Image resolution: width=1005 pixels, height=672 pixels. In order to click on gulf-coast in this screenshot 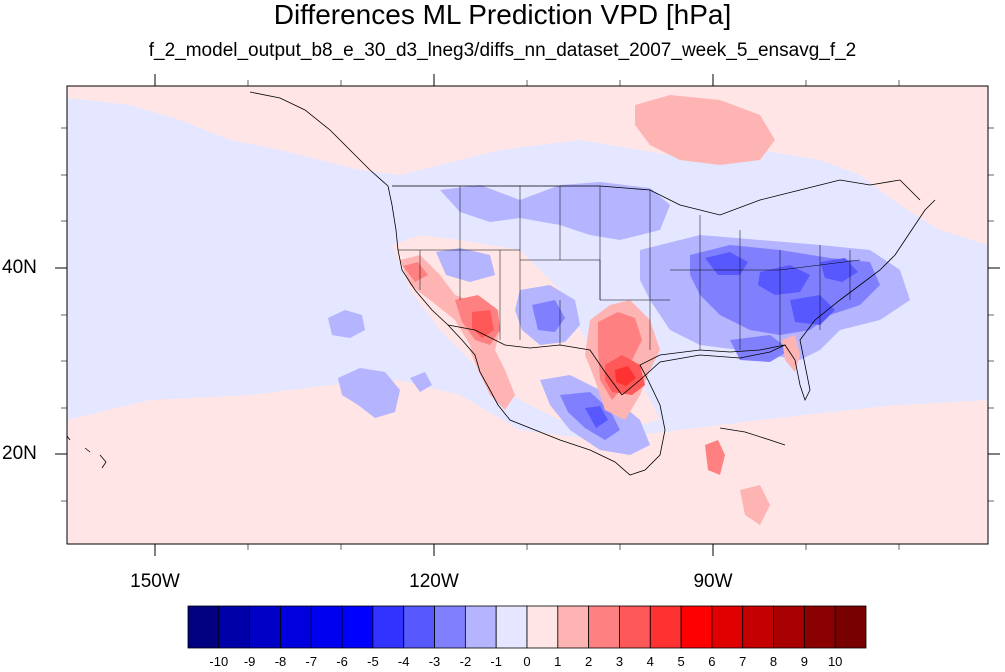, I will do `click(703, 370)`.